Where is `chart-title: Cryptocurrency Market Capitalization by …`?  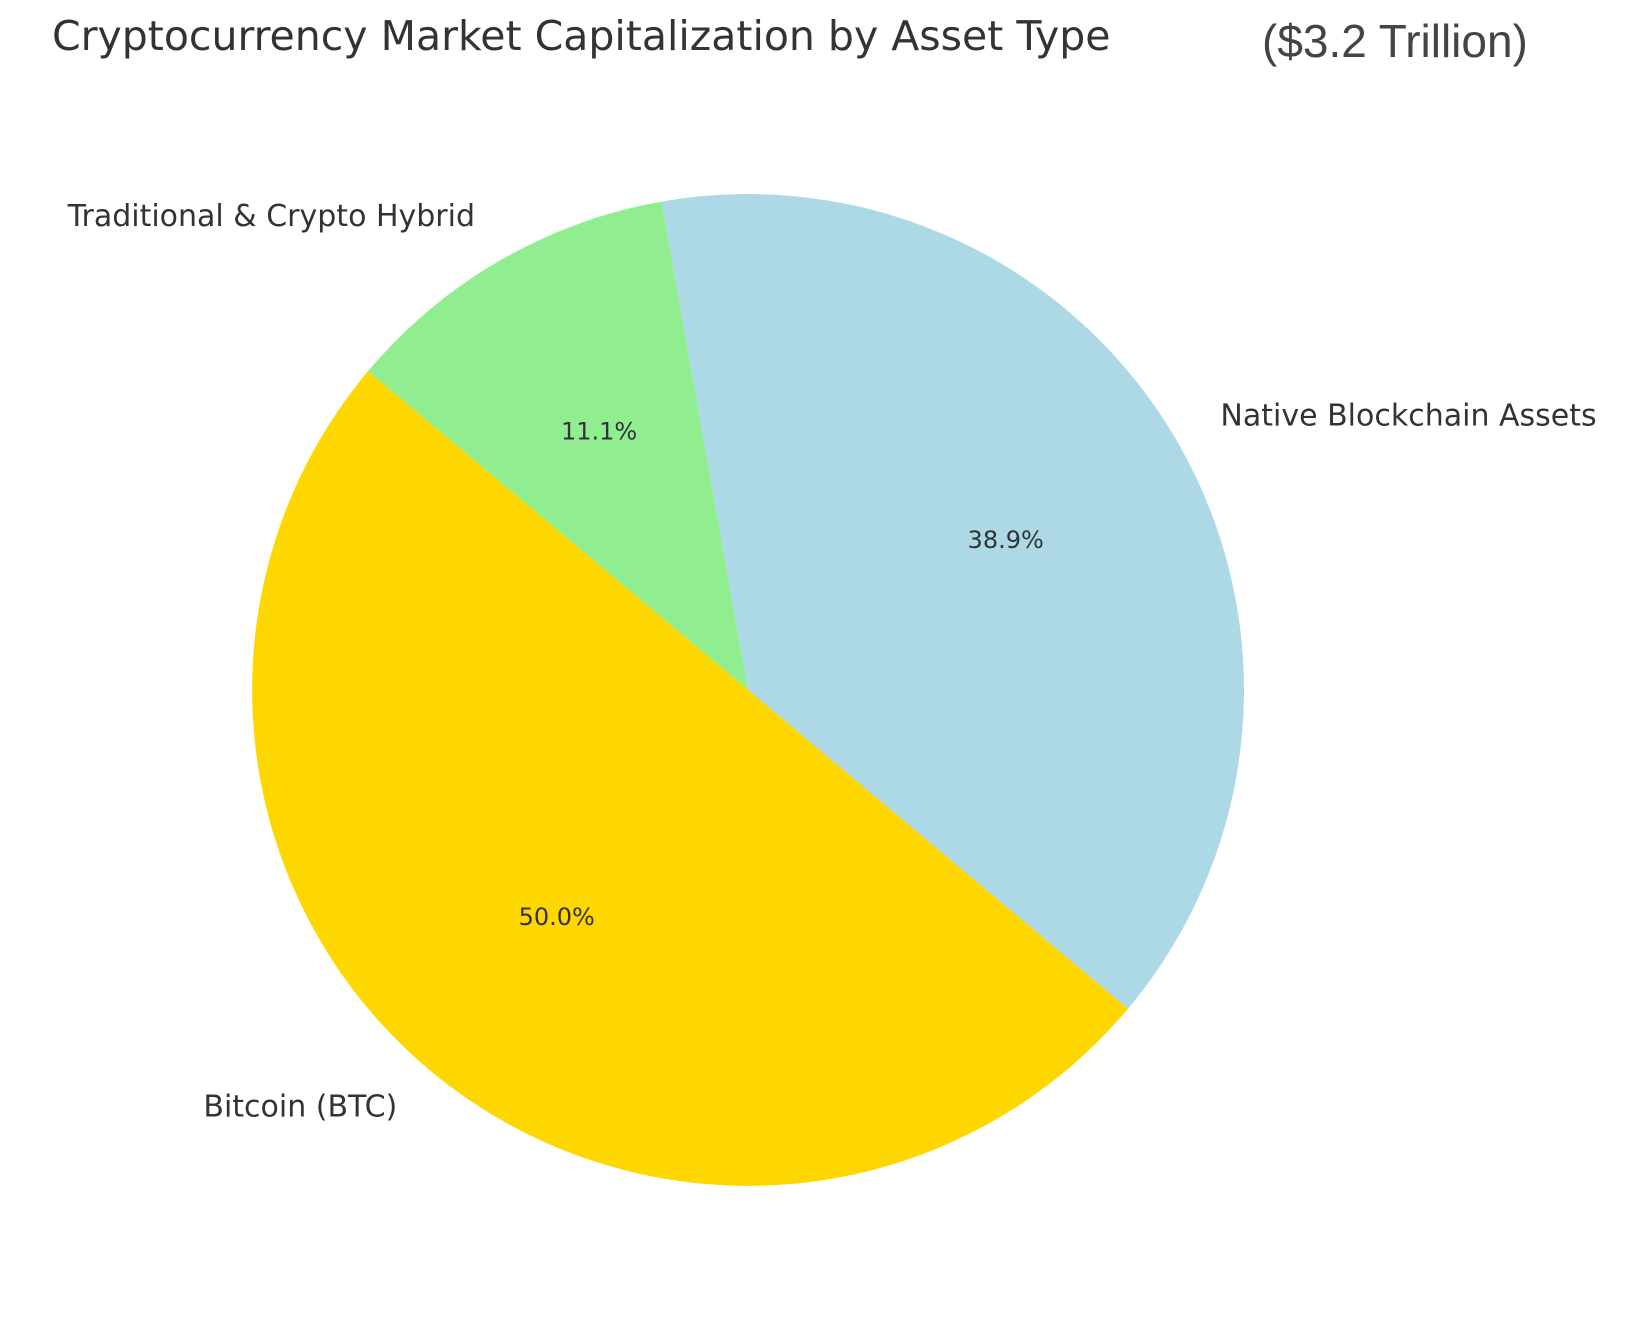
chart-title: Cryptocurrency Market Capitalization by … is located at coordinates (581, 36).